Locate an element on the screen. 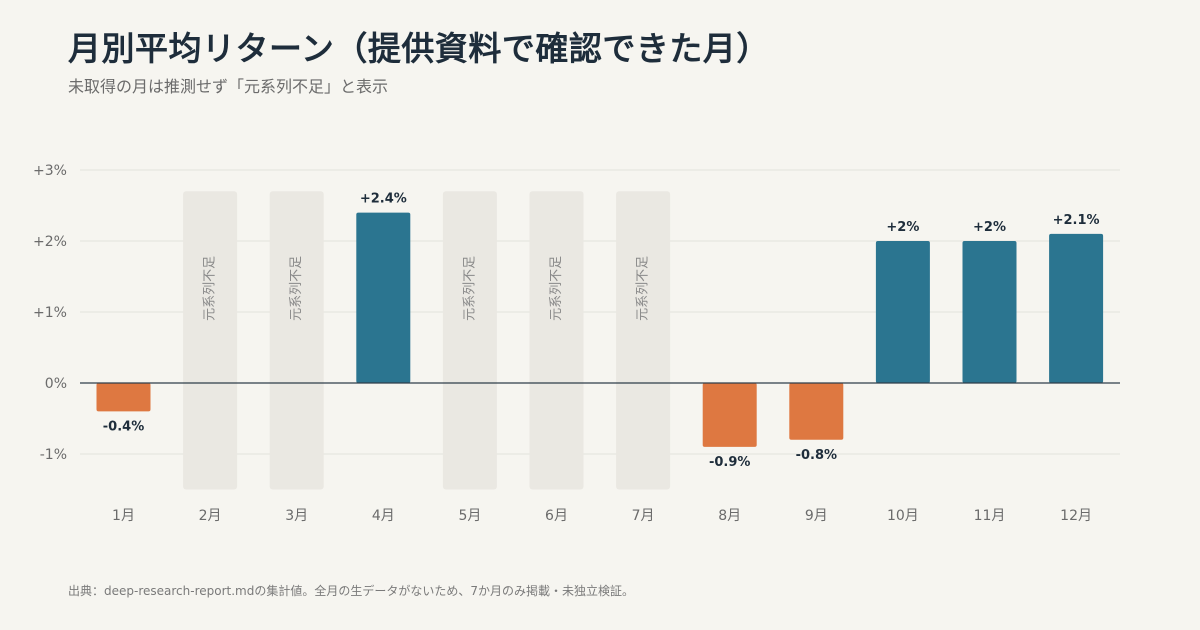 This screenshot has width=1200, height=630. x-tick-label: 7月 is located at coordinates (643, 516).